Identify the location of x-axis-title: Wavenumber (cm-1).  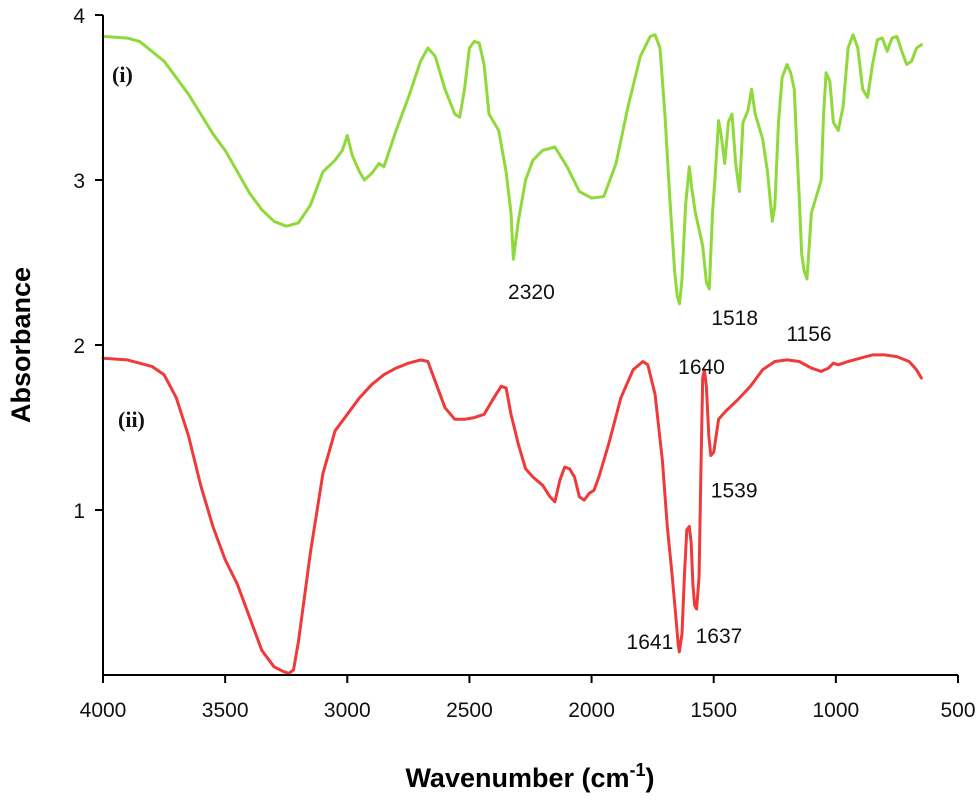
(529, 776).